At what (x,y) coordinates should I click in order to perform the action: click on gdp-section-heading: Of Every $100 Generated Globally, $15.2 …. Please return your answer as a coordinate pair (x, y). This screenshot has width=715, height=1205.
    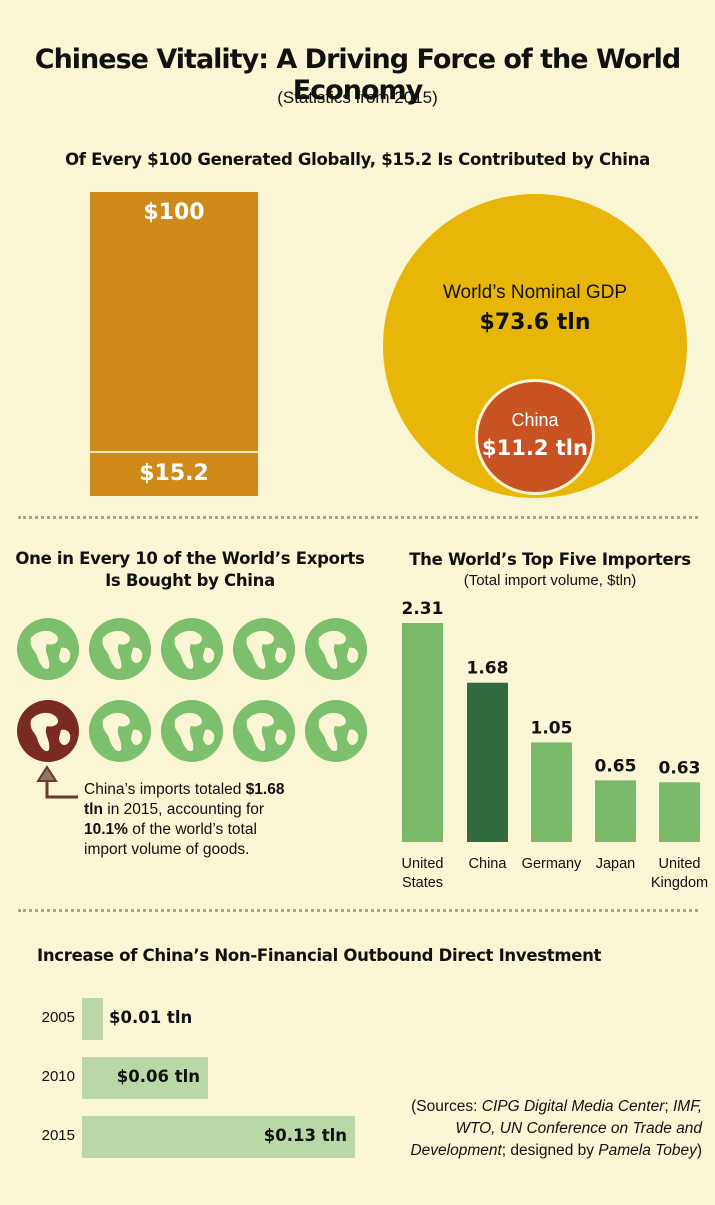
    Looking at the image, I should click on (357, 159).